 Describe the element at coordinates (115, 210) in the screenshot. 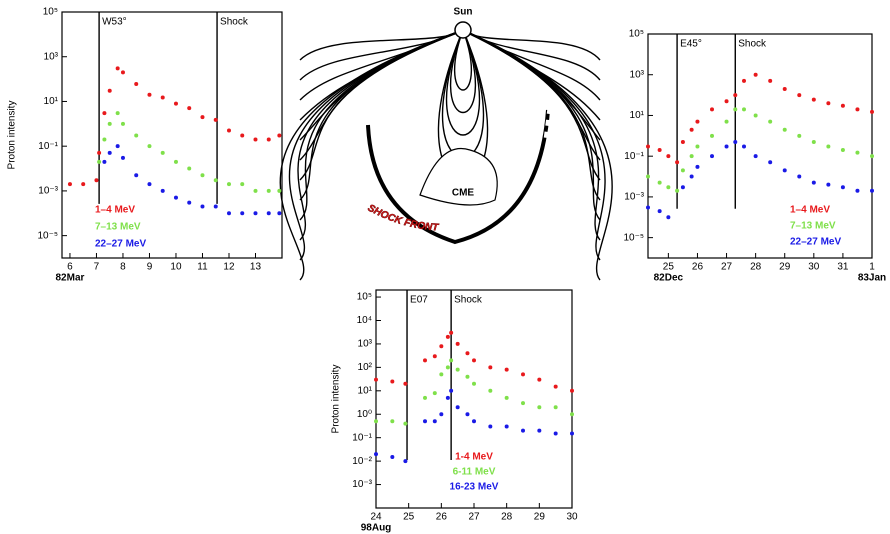

I see `legend-entry: 1–4 MeV` at that location.